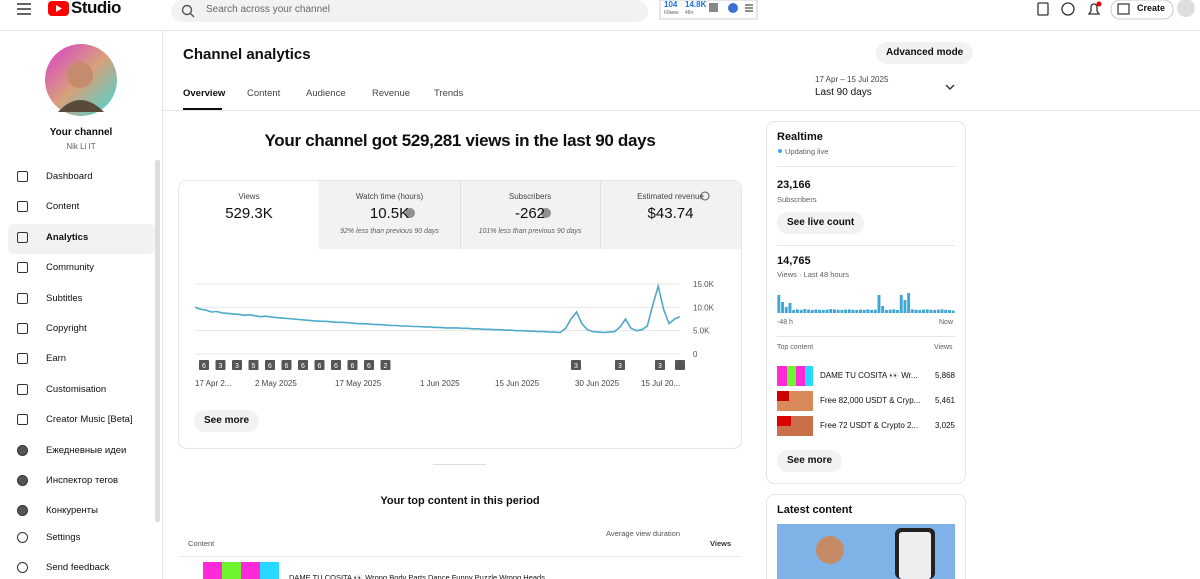  Describe the element at coordinates (389, 213) in the screenshot. I see `metric-value: 10.5K` at that location.